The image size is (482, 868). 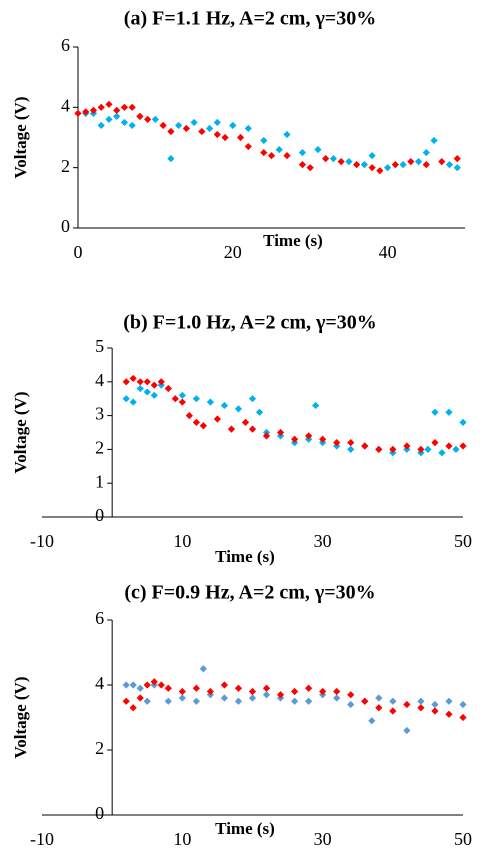 I want to click on y-tick-label: 1, so click(x=99, y=481).